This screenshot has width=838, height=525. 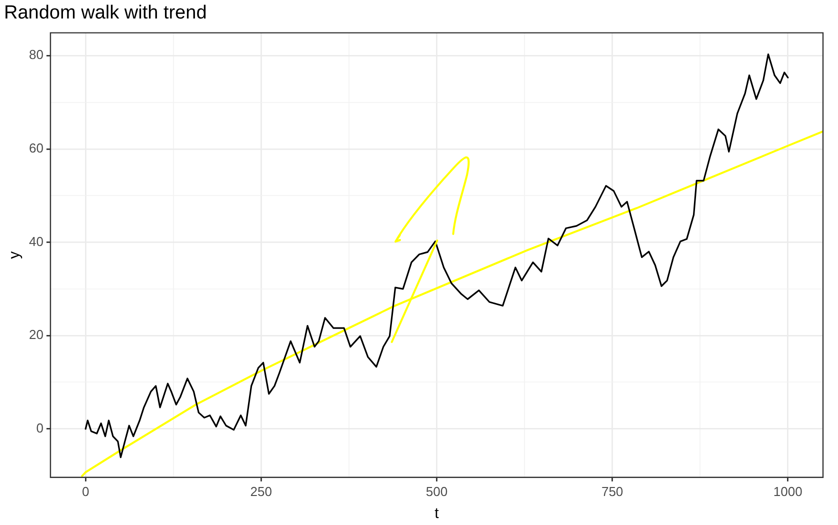 What do you see at coordinates (437, 491) in the screenshot?
I see `x-tick-label: 500` at bounding box center [437, 491].